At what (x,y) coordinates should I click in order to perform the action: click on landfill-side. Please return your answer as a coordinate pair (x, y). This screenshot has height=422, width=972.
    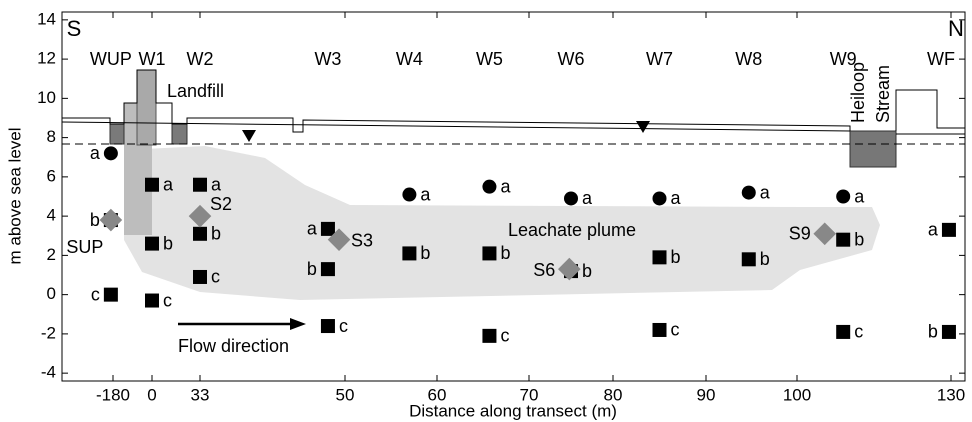
    Looking at the image, I should click on (179, 134).